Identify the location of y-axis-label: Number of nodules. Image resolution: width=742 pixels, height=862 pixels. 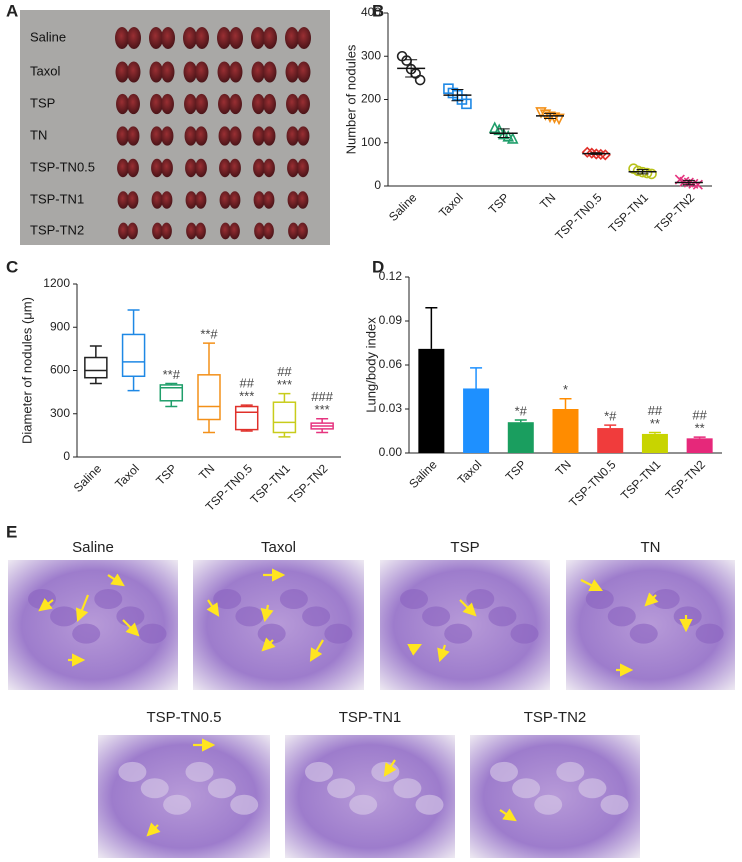
(350, 99).